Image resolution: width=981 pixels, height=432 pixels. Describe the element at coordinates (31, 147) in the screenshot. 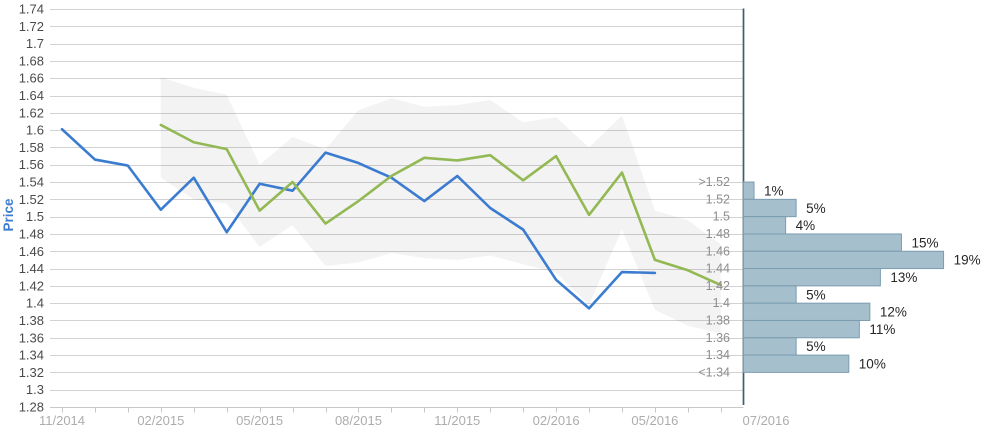

I see `y-tick-label: 1.58` at that location.